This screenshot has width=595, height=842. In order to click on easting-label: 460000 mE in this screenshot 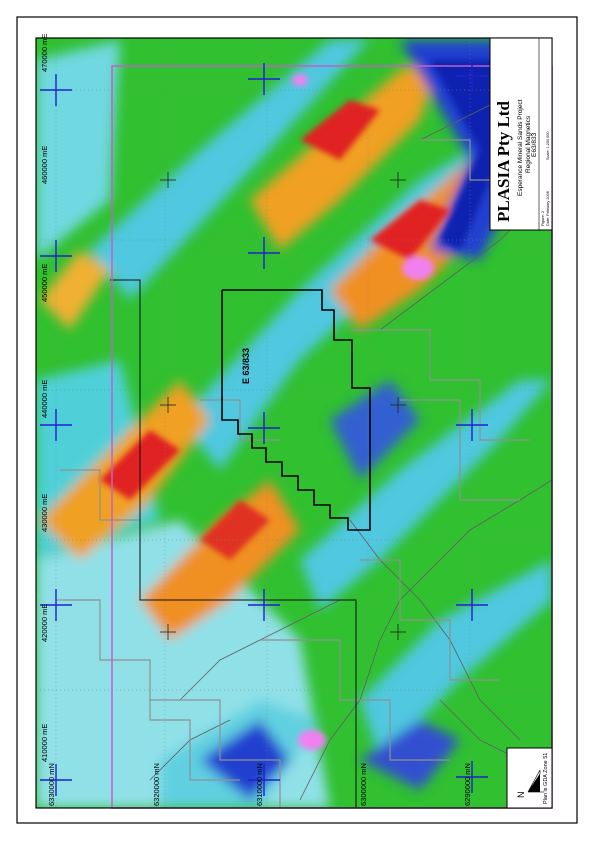, I will do `click(44, 165)`.